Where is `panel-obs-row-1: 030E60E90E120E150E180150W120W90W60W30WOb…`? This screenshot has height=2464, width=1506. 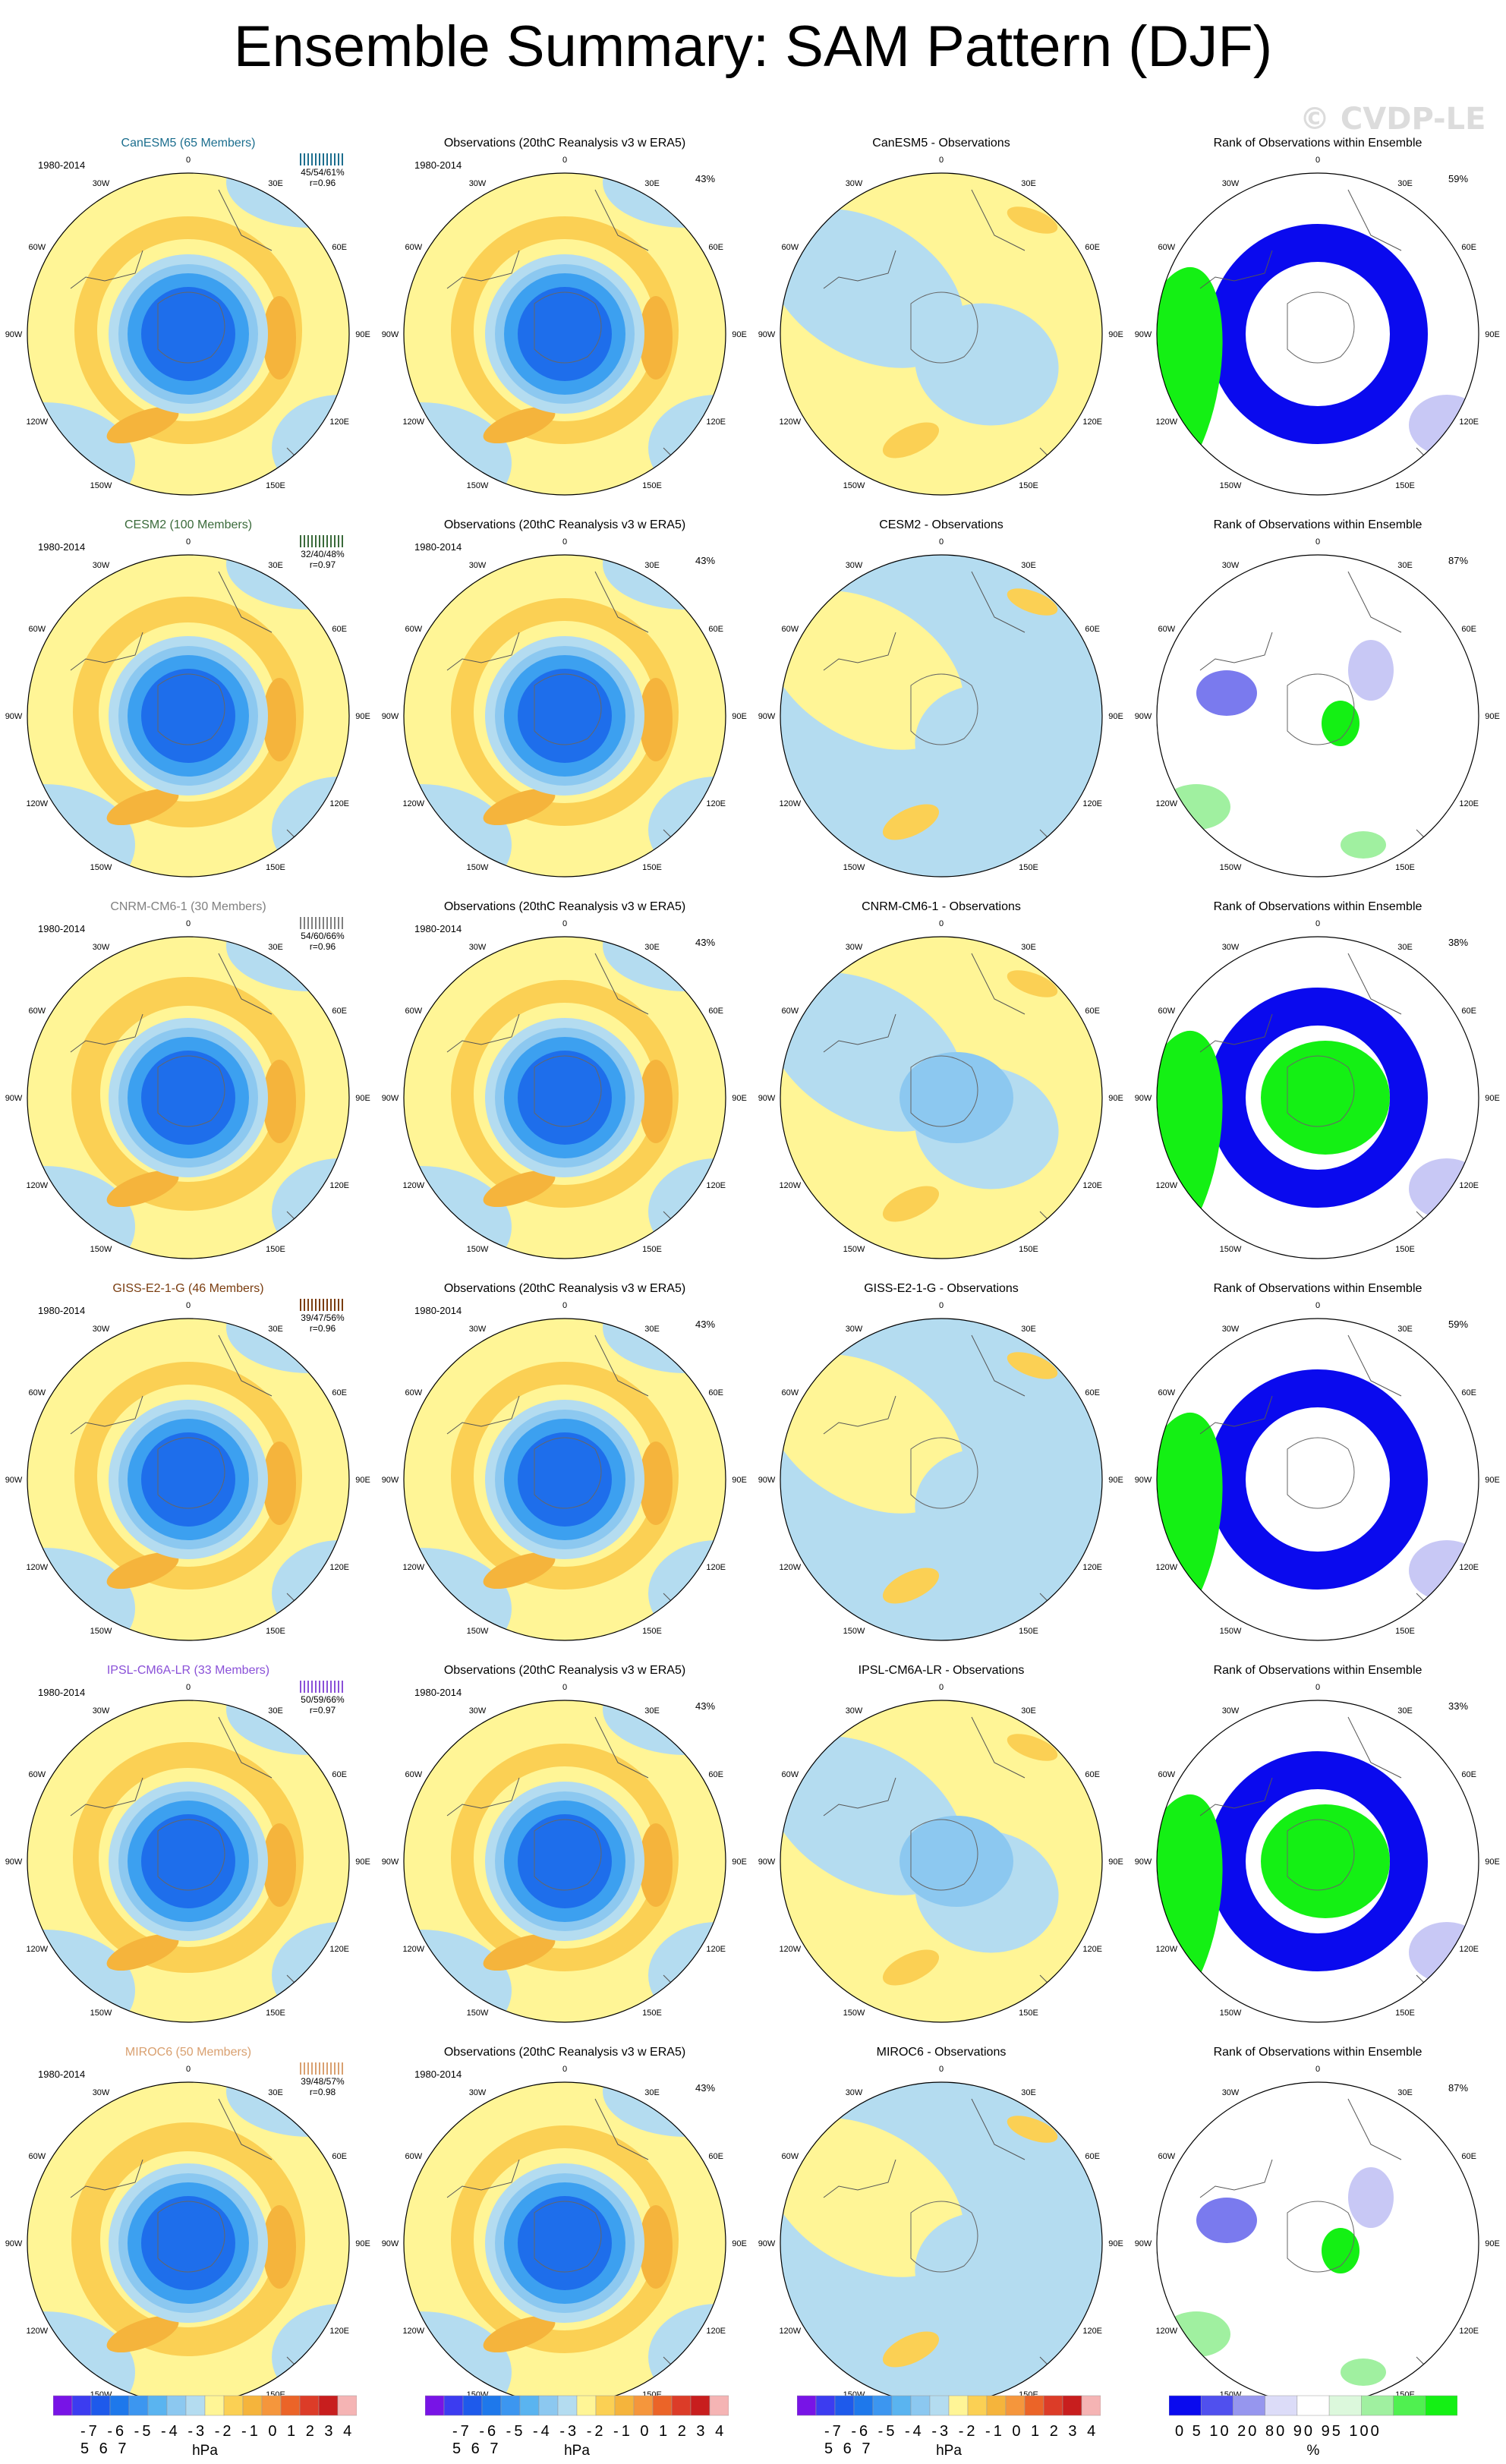 panel-obs-row-1: 030E60E90E120E150E180150W120W90W60W30WOb… is located at coordinates (564, 301).